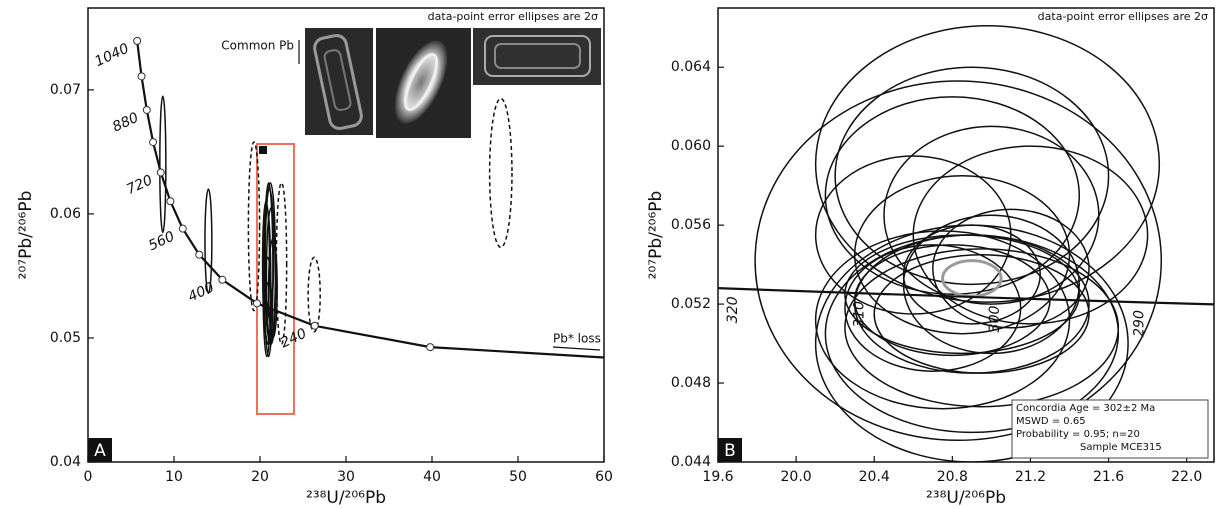 Image resolution: width=1217 pixels, height=509 pixels. Describe the element at coordinates (952, 477) in the screenshot. I see `x-tick-label: 20.8` at that location.